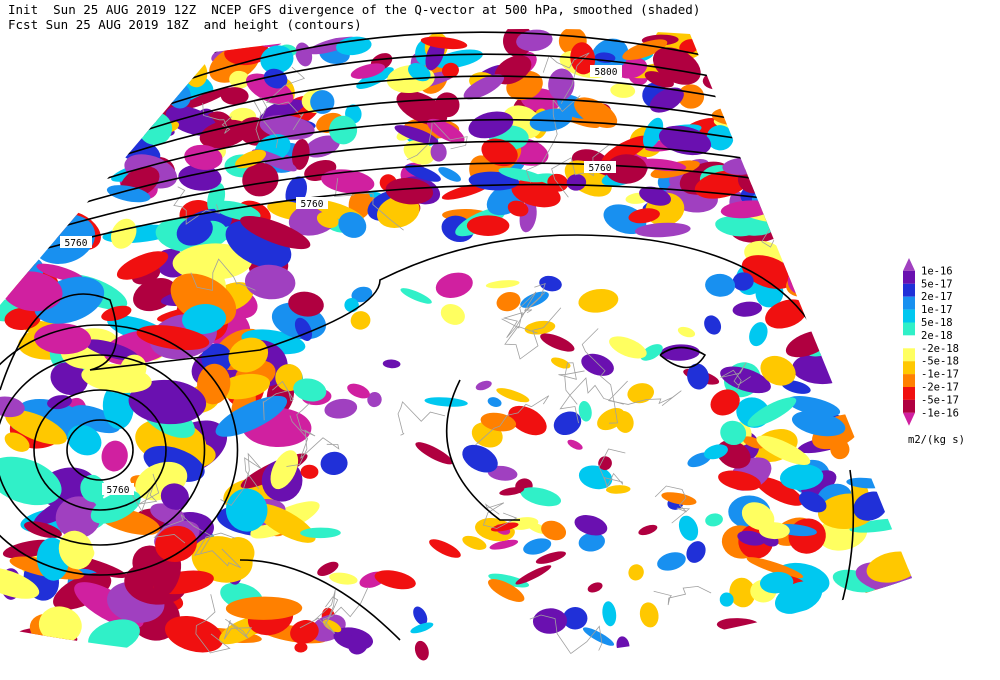  Describe the element at coordinates (940, 388) in the screenshot. I see `colorbar-label: -2e-17` at that location.